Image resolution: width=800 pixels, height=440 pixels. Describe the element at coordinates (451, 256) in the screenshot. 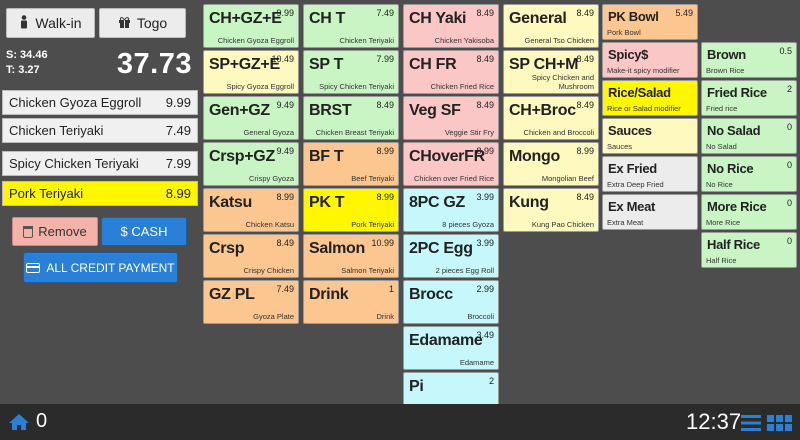

I see `menu-item-button: 2PC Egg 3.99 2 pieces Egg Roll` at that location.